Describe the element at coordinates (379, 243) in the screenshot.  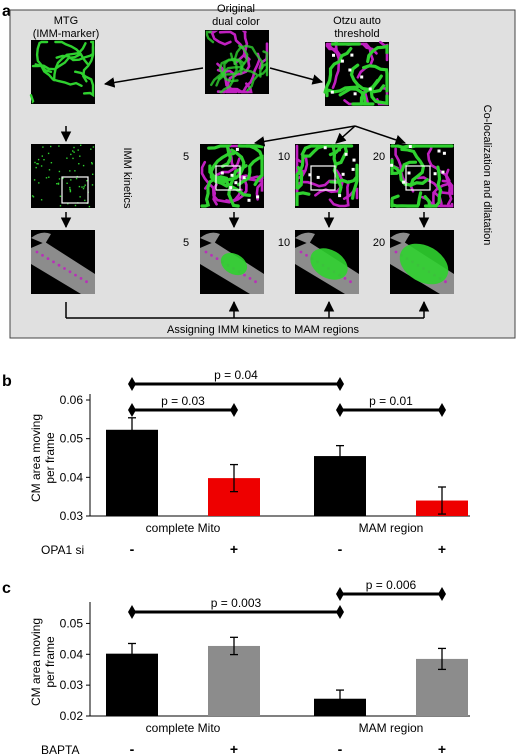
I see `step-label-20-zoom: 20` at that location.